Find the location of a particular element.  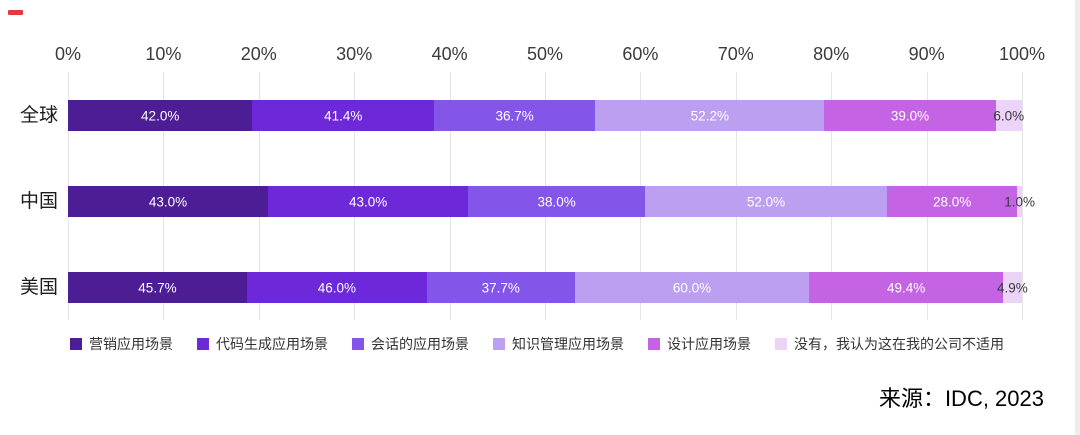

legend-item: 代码生成应用场景 is located at coordinates (262, 344).